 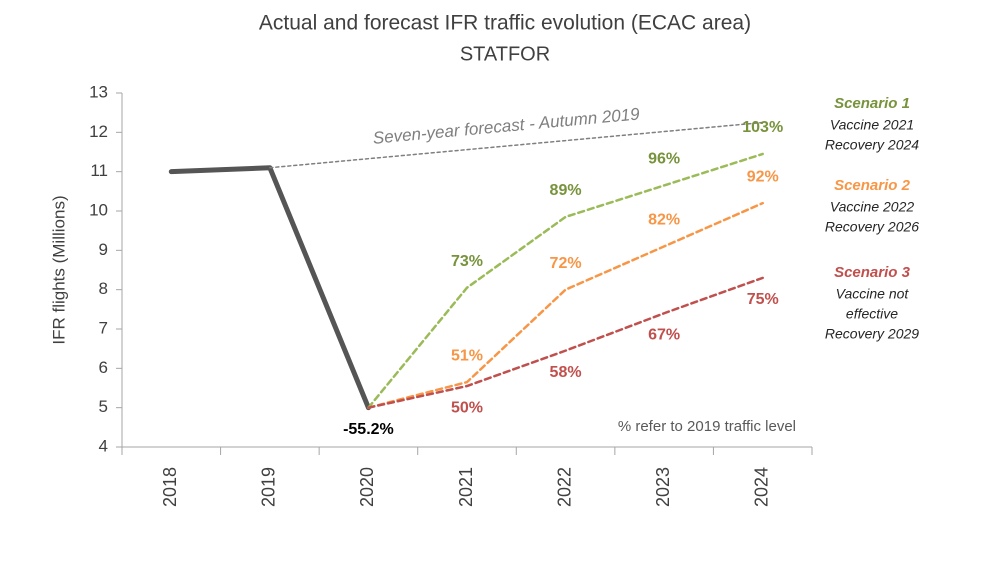 I want to click on y-tick-label: 5, so click(x=103, y=406).